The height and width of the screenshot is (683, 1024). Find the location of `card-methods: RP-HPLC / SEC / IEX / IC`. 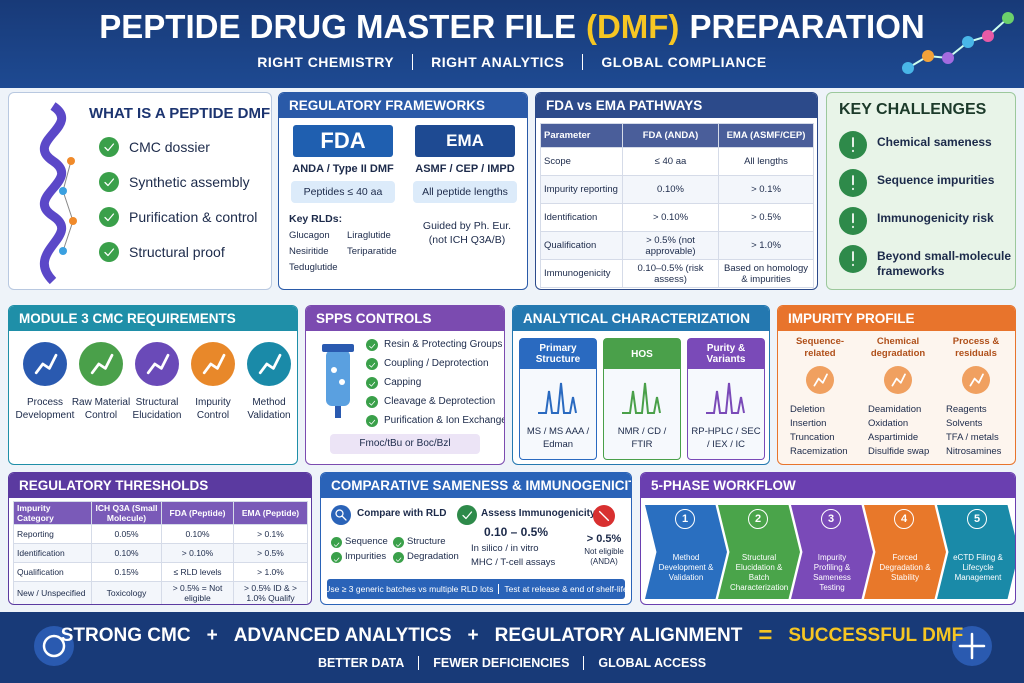

card-methods: RP-HPLC / SEC / IEX / IC is located at coordinates (726, 438).